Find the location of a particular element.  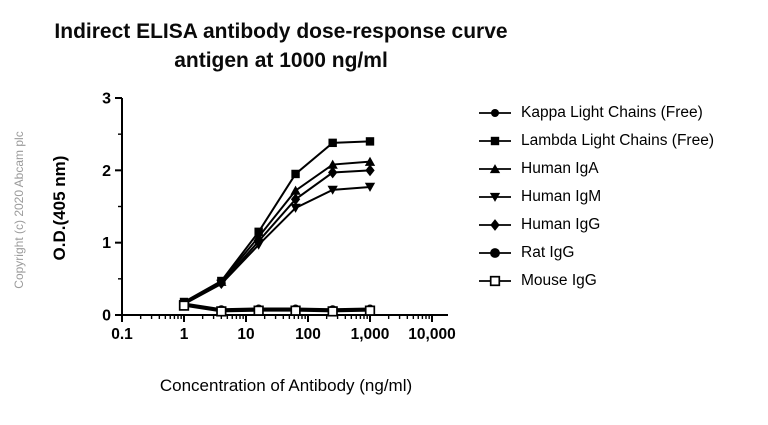

y-tick-label: 1 is located at coordinates (106, 243).